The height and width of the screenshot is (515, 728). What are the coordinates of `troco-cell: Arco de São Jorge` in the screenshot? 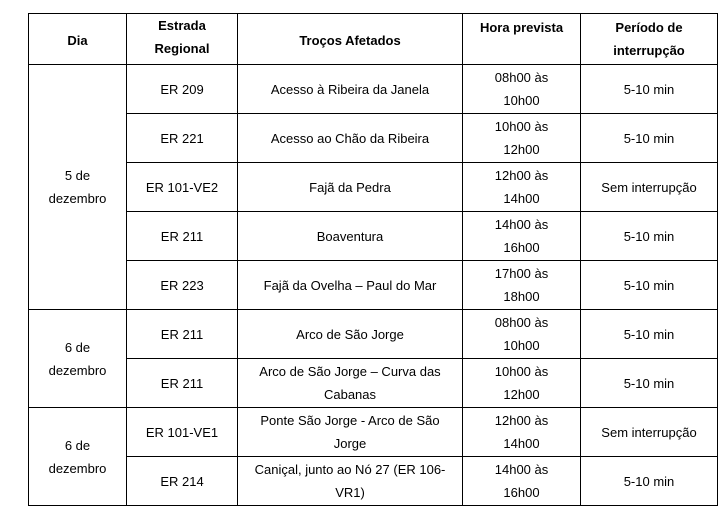 It's located at (350, 334).